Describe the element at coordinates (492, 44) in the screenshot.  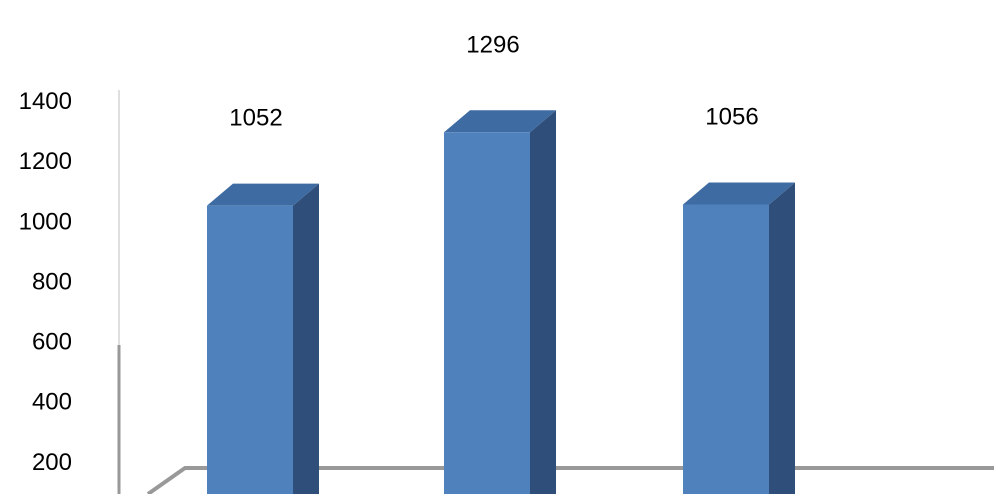
I see `data-label-2: 1296` at that location.